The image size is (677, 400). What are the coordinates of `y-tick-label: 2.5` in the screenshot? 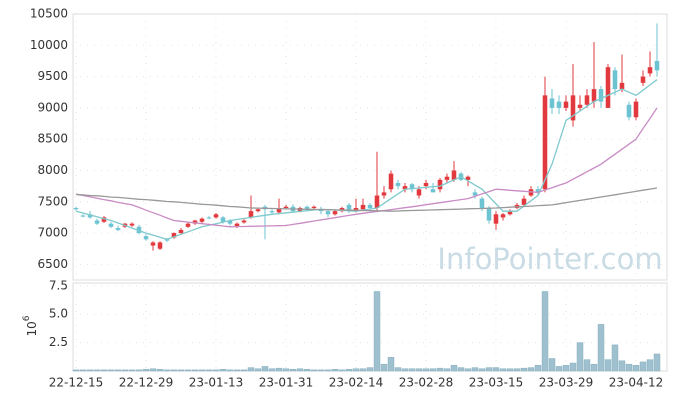 It's located at (58, 342).